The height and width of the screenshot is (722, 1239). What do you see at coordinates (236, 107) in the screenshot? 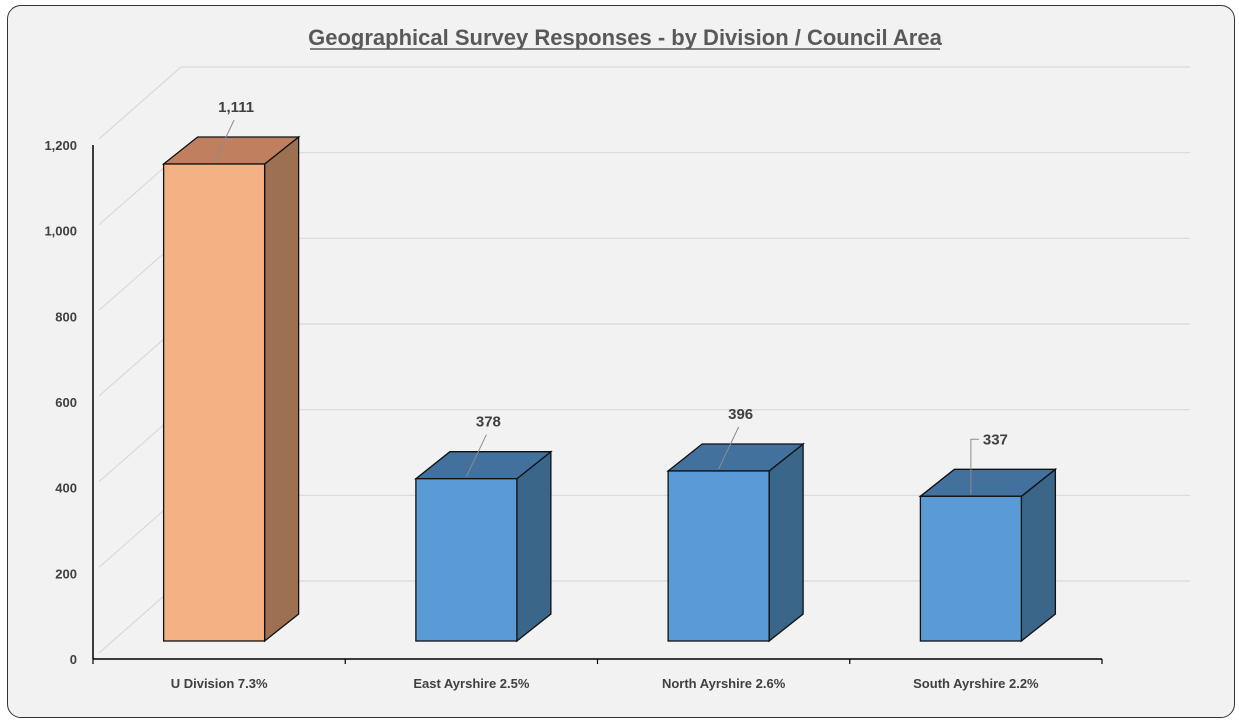
I see `data-label: 1,111` at bounding box center [236, 107].